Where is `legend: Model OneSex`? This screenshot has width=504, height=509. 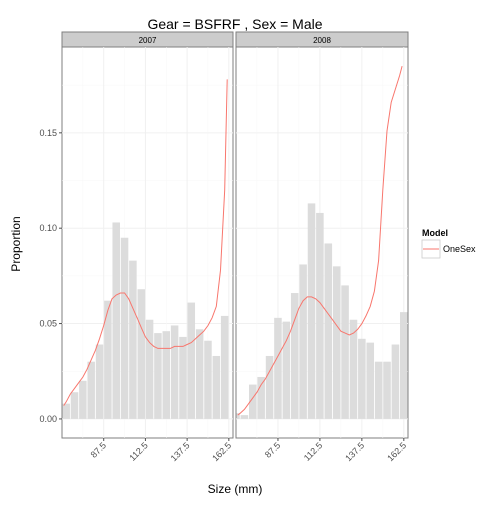 legend: Model OneSex is located at coordinates (448, 243).